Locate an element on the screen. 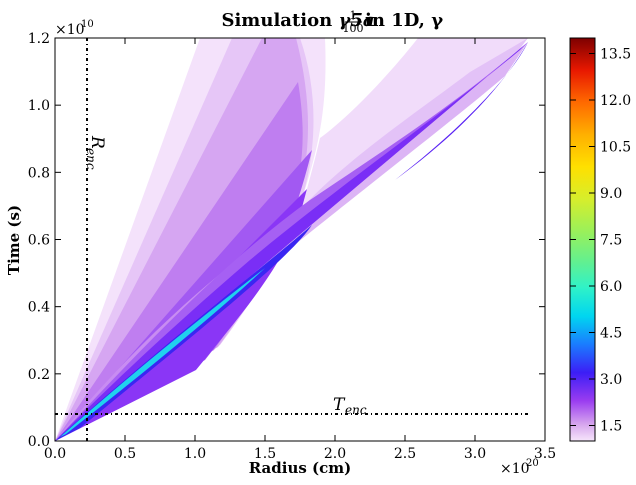  title-math: γ5a is located at coordinates (356, 20).